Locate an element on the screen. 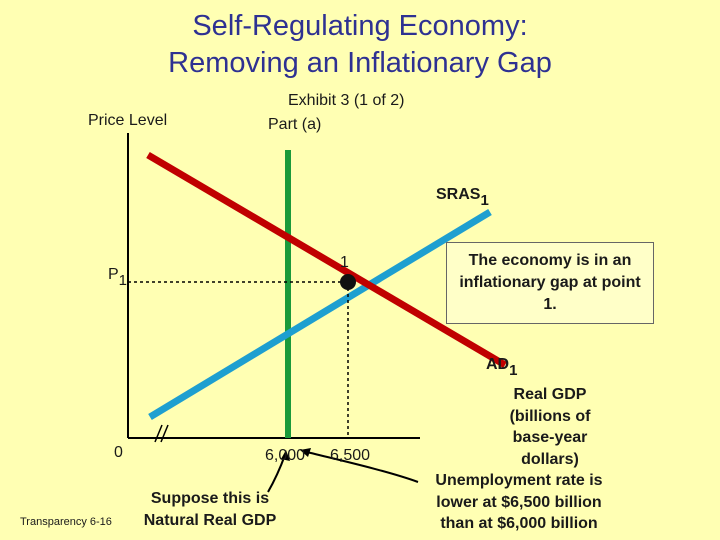 The height and width of the screenshot is (540, 720). p1-label: P1 is located at coordinates (117, 277).